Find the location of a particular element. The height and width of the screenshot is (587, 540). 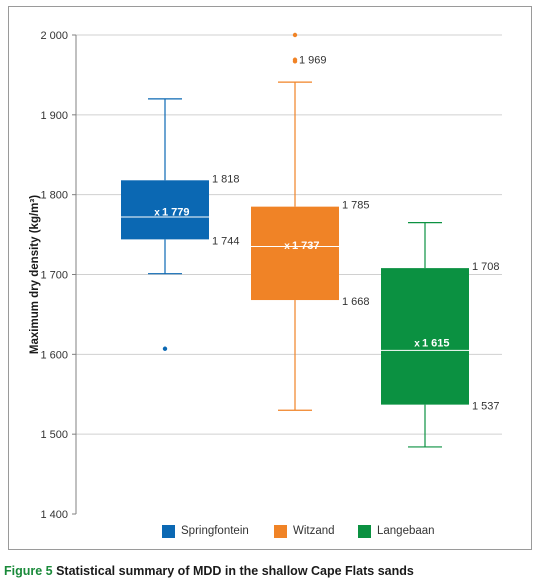

legend-item-langebaan: Langebaan is located at coordinates (396, 531).